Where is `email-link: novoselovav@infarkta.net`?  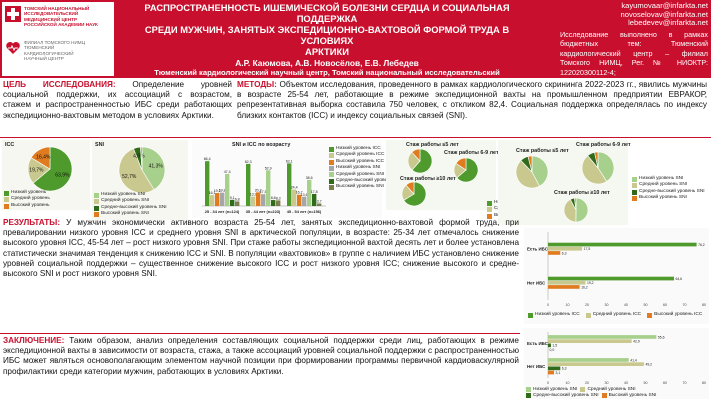 email-link: novoselovav@infarkta.net is located at coordinates (664, 14).